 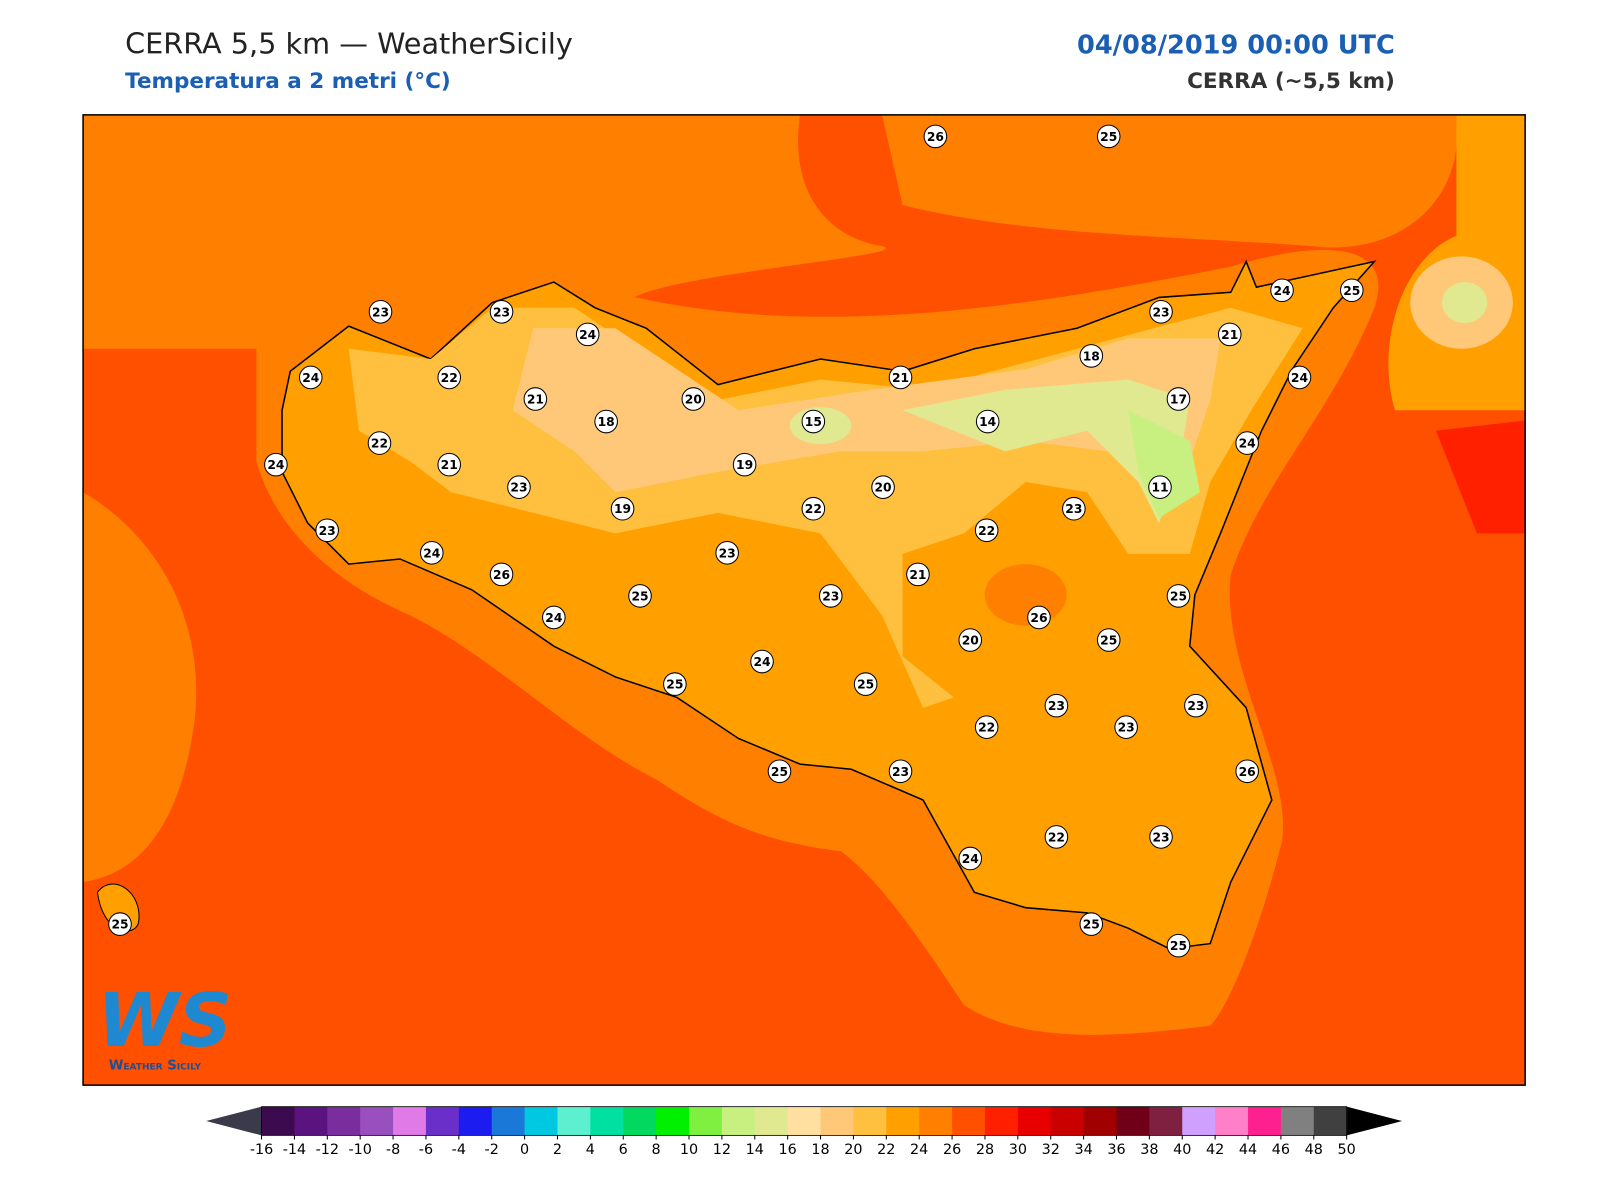 I want to click on colorbar-tick-label: 2, so click(x=557, y=1150).